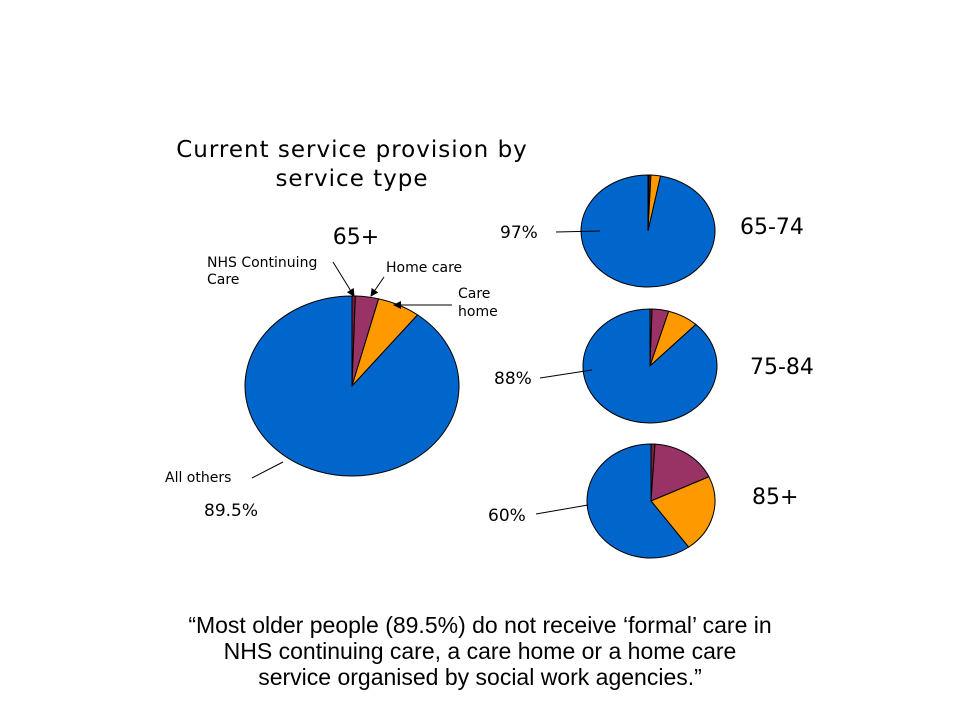 The width and height of the screenshot is (960, 720). I want to click on annotation-nhs-line-2: Care, so click(223, 280).